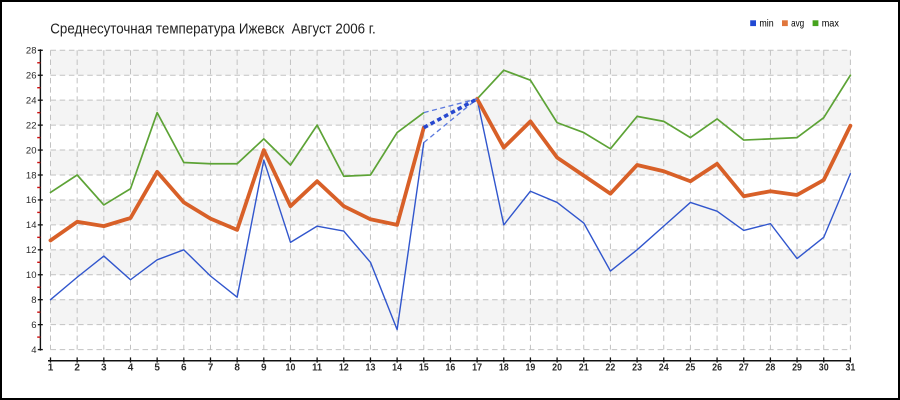 The width and height of the screenshot is (900, 400). What do you see at coordinates (824, 367) in the screenshot?
I see `svg-text: 30` at bounding box center [824, 367].